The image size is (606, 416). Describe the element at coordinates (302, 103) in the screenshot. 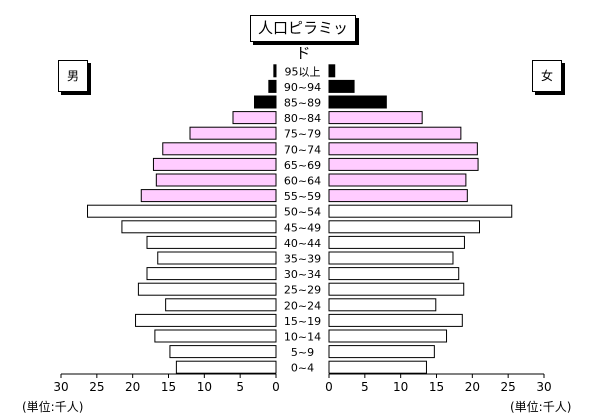

I see `category-label-2: 85~89` at that location.